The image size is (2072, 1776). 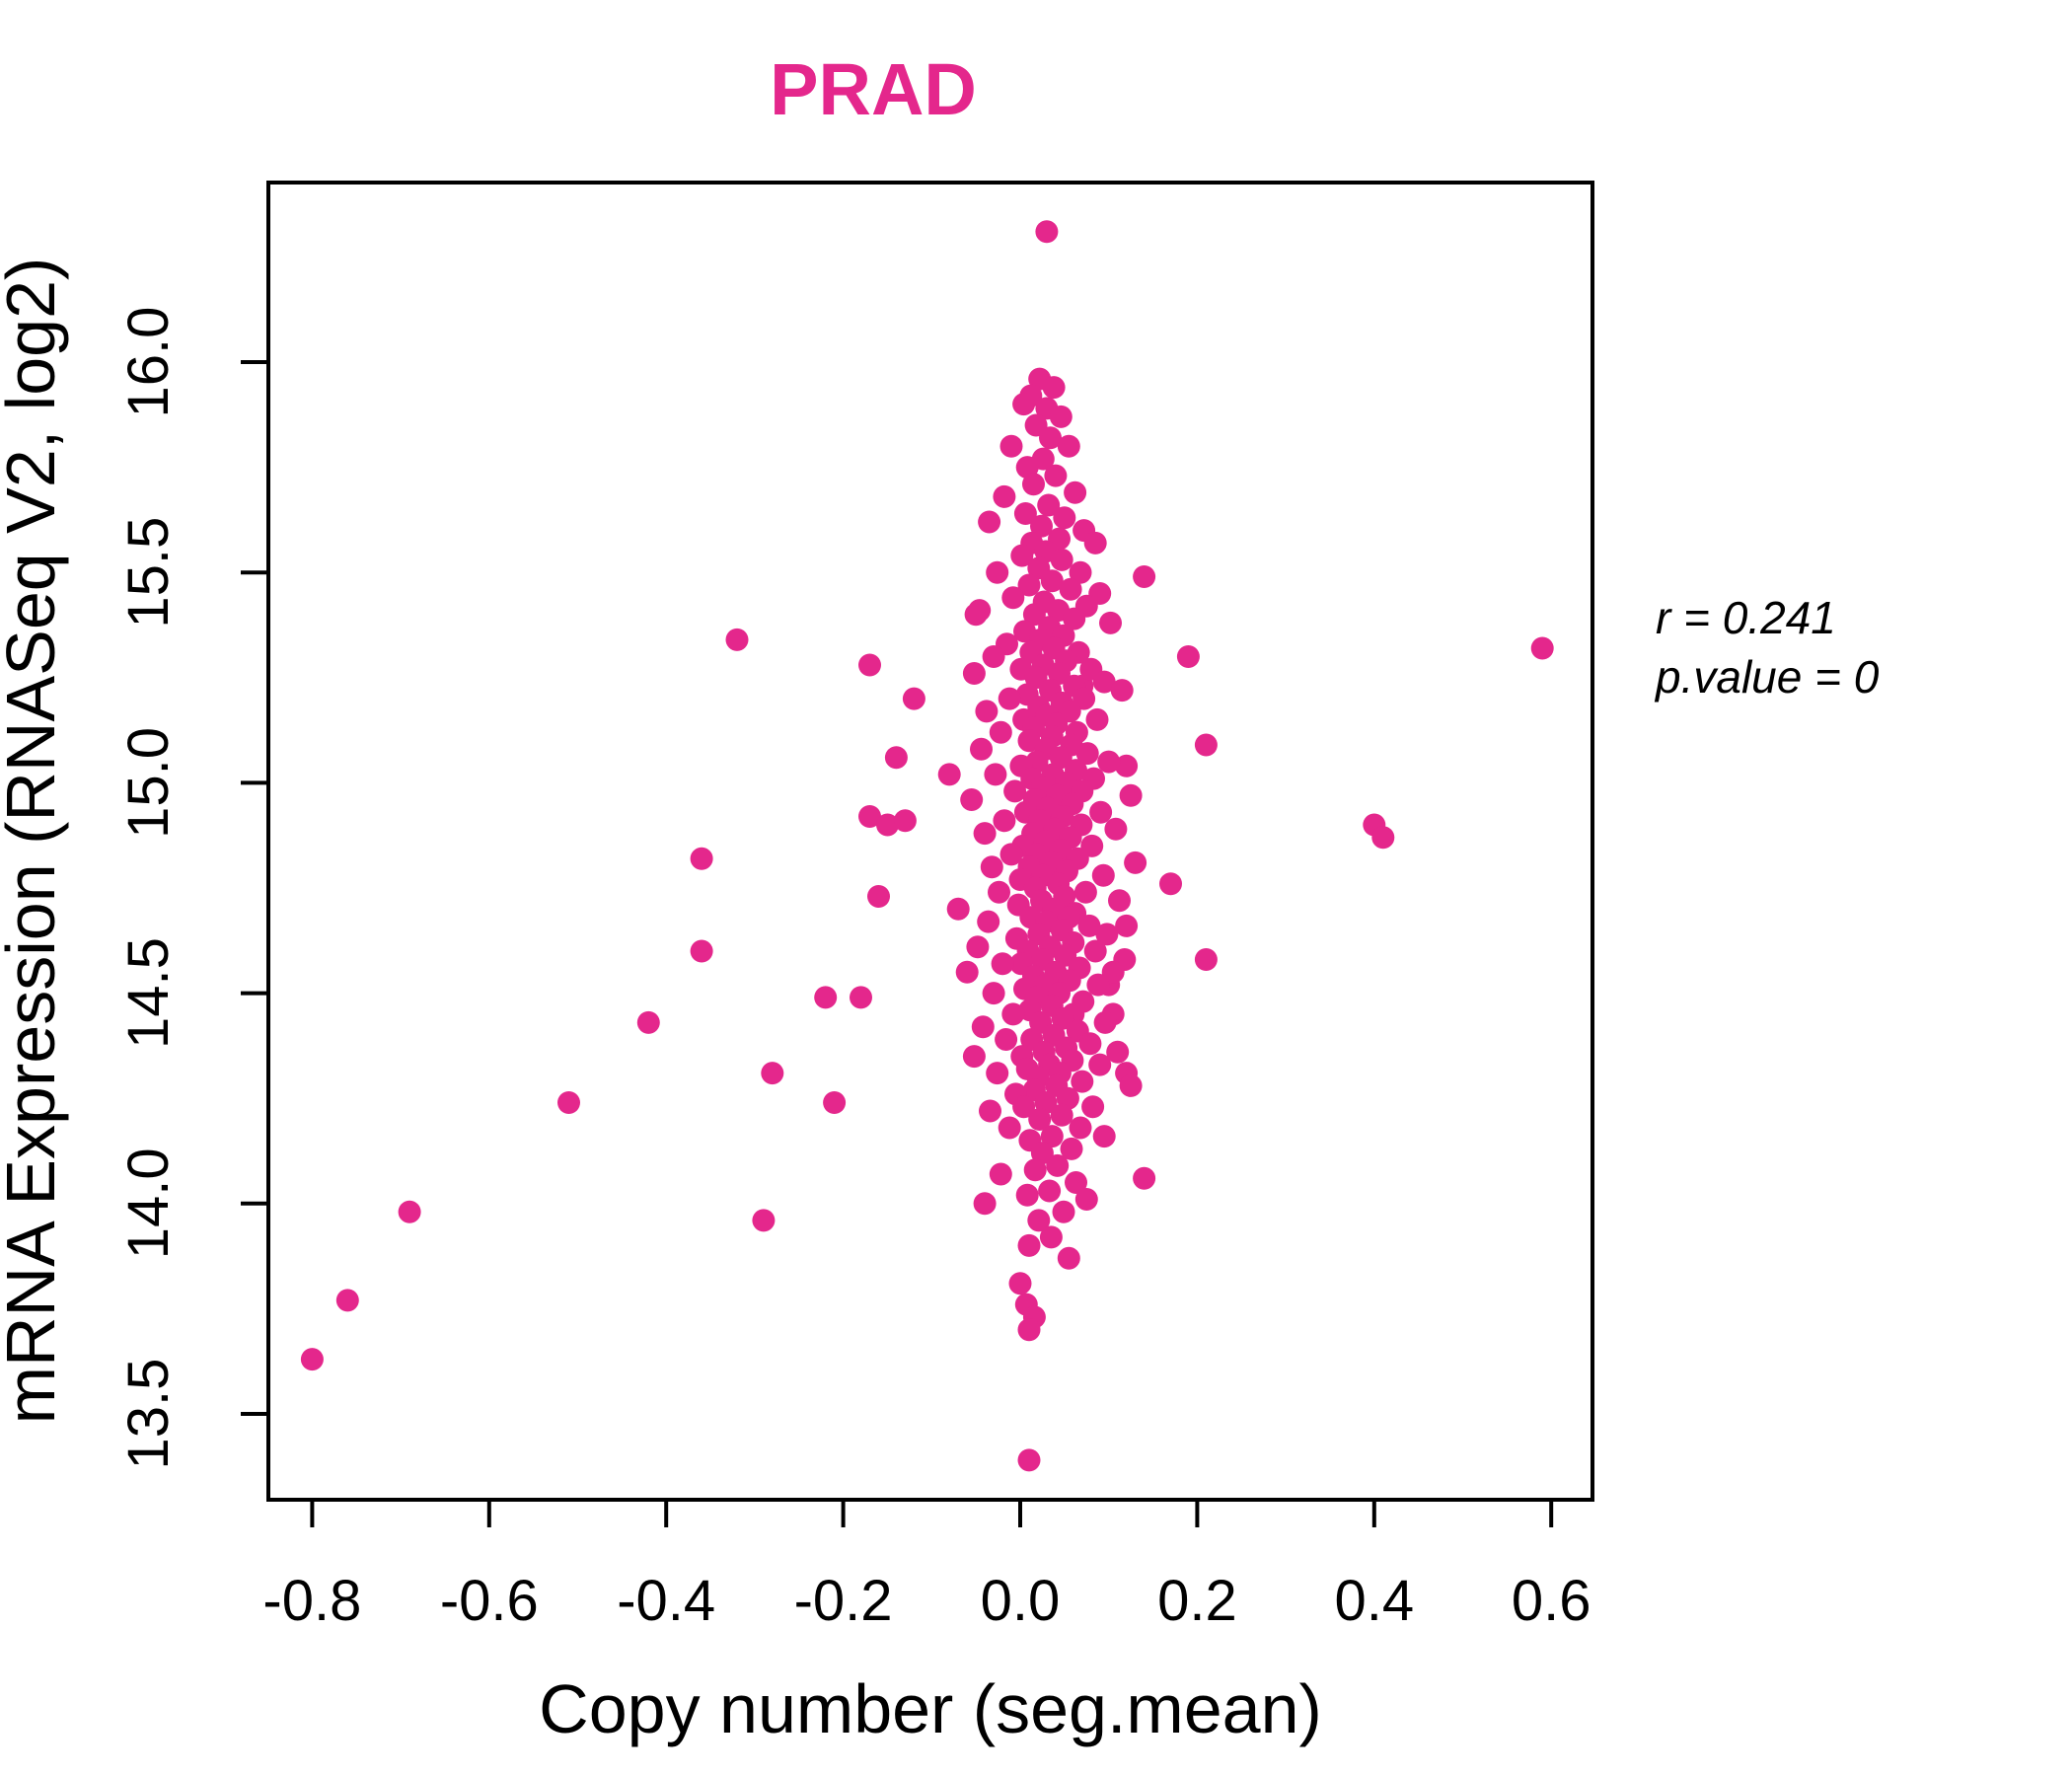 I want to click on y-tick-label: 15.0, so click(x=149, y=783).